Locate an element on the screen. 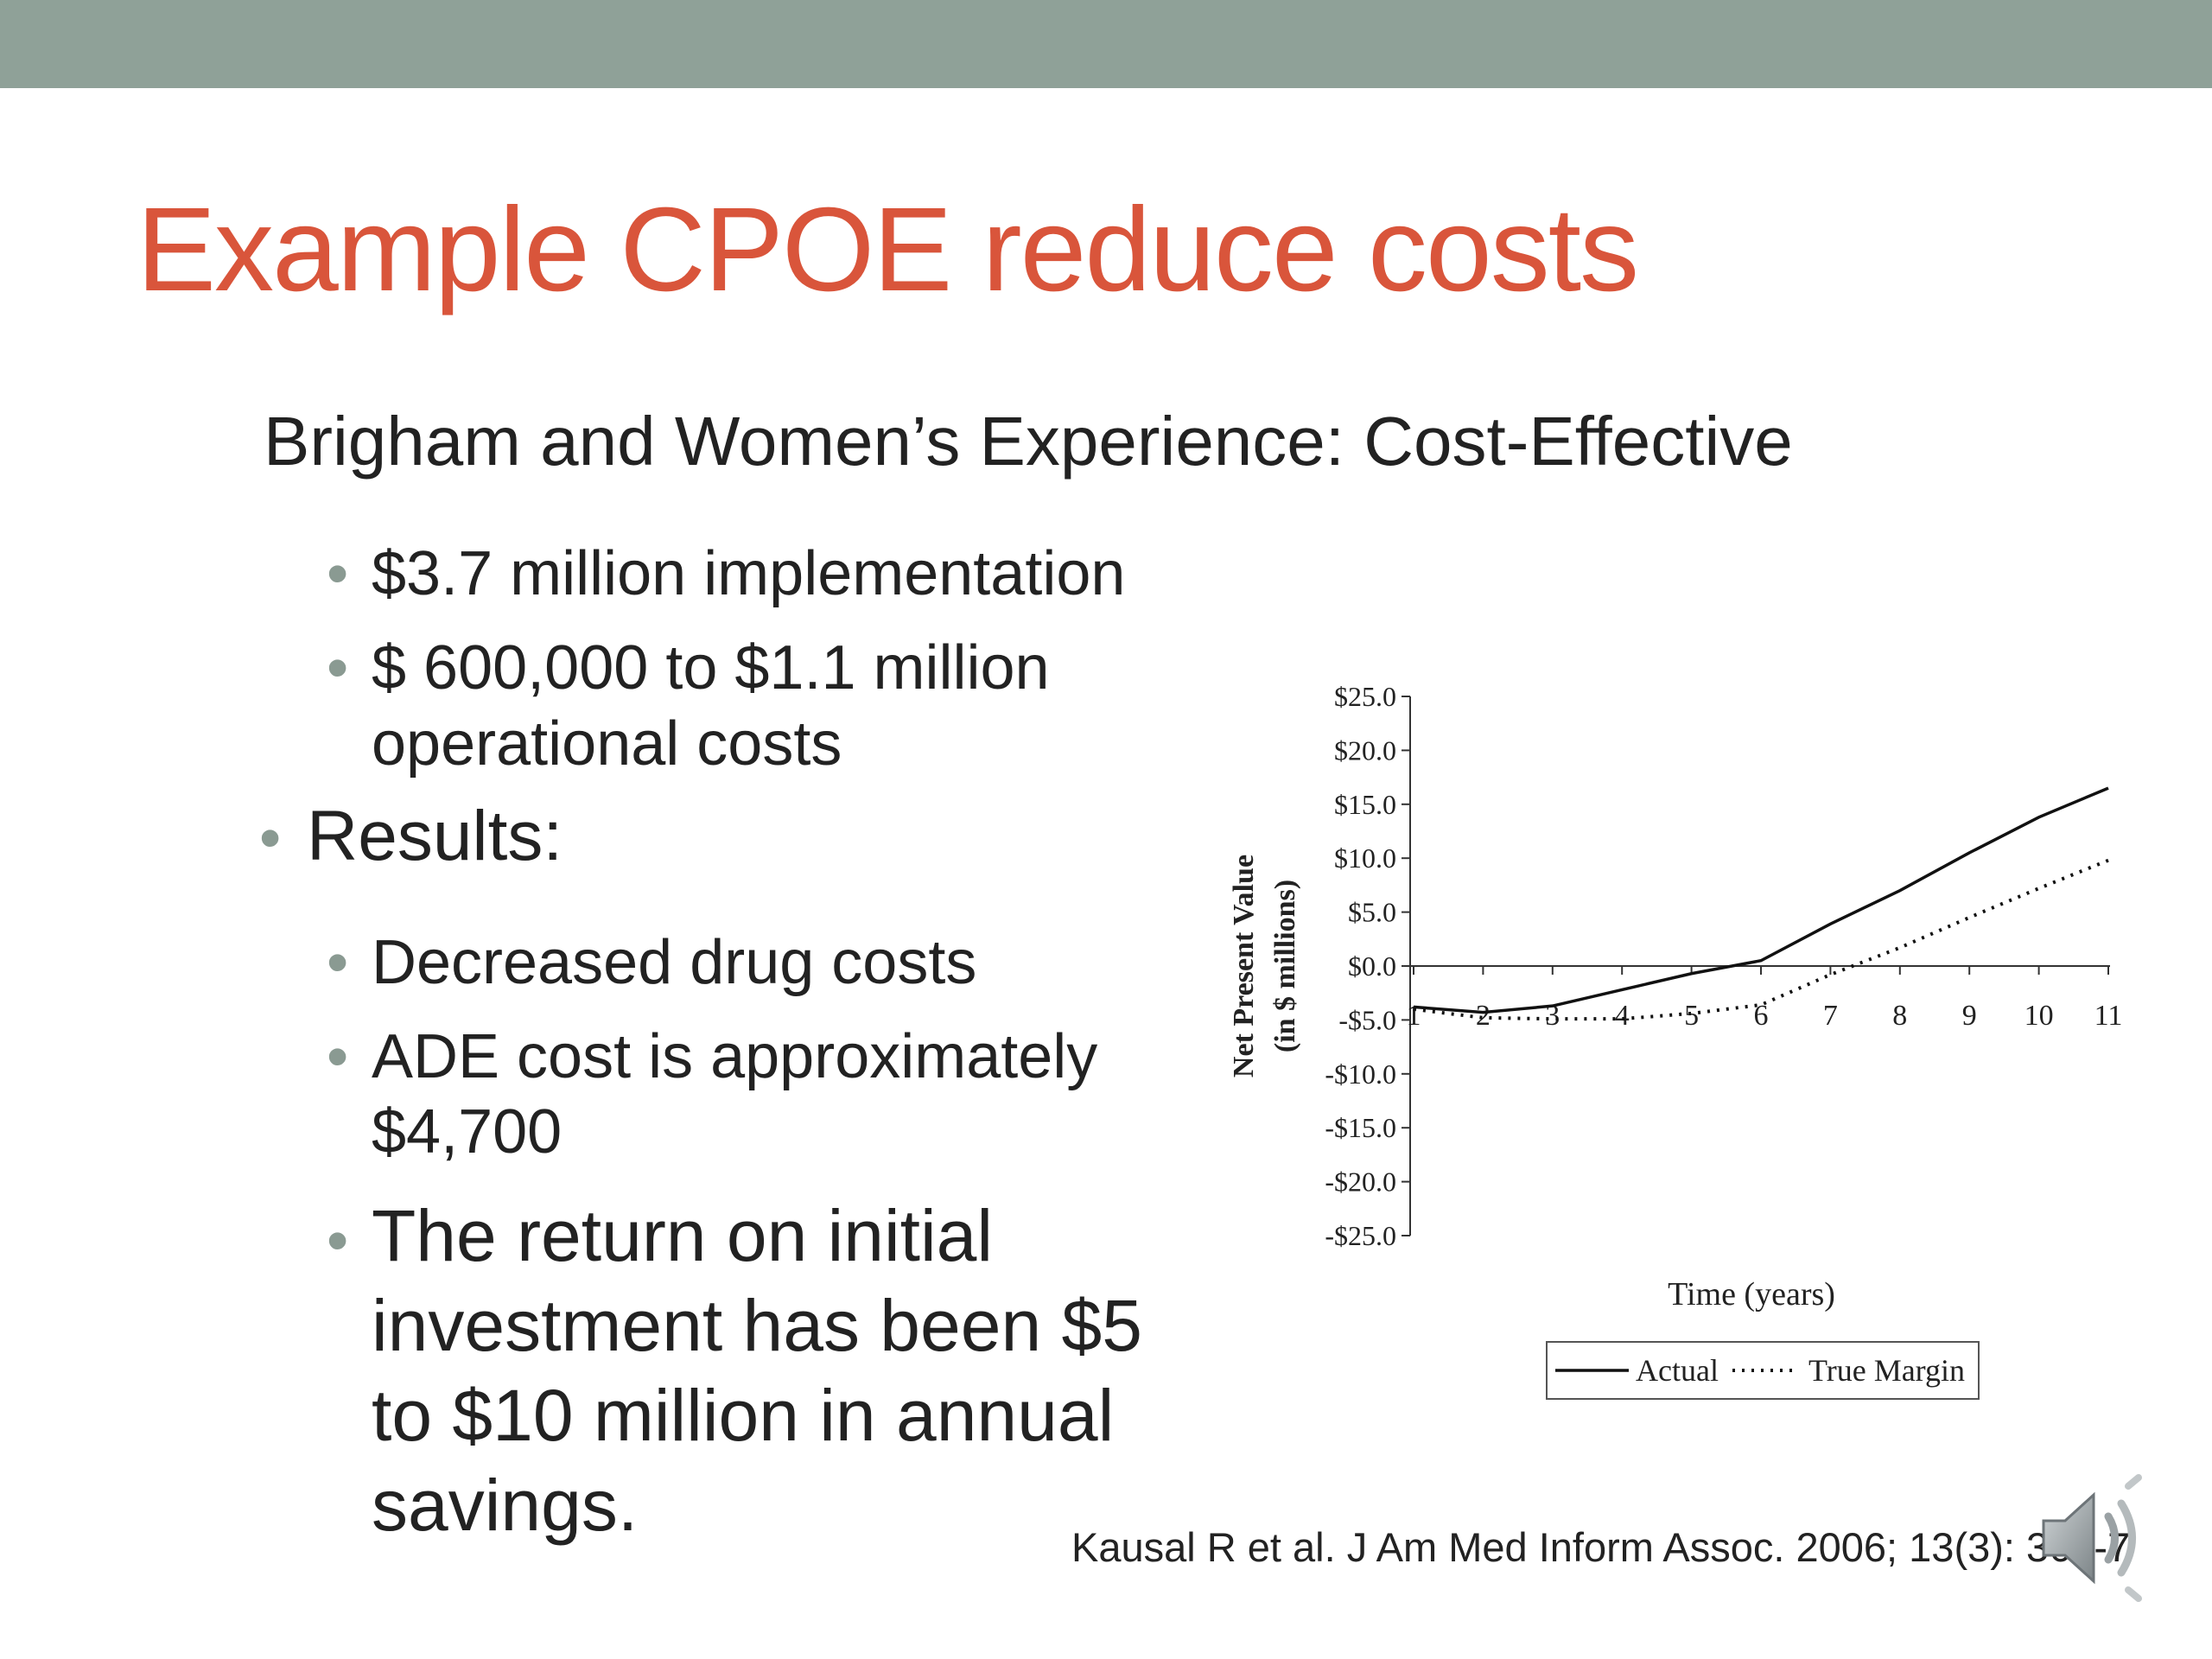 Image resolution: width=2212 pixels, height=1659 pixels. legend-label-true-margin: True Margin is located at coordinates (1886, 1370).